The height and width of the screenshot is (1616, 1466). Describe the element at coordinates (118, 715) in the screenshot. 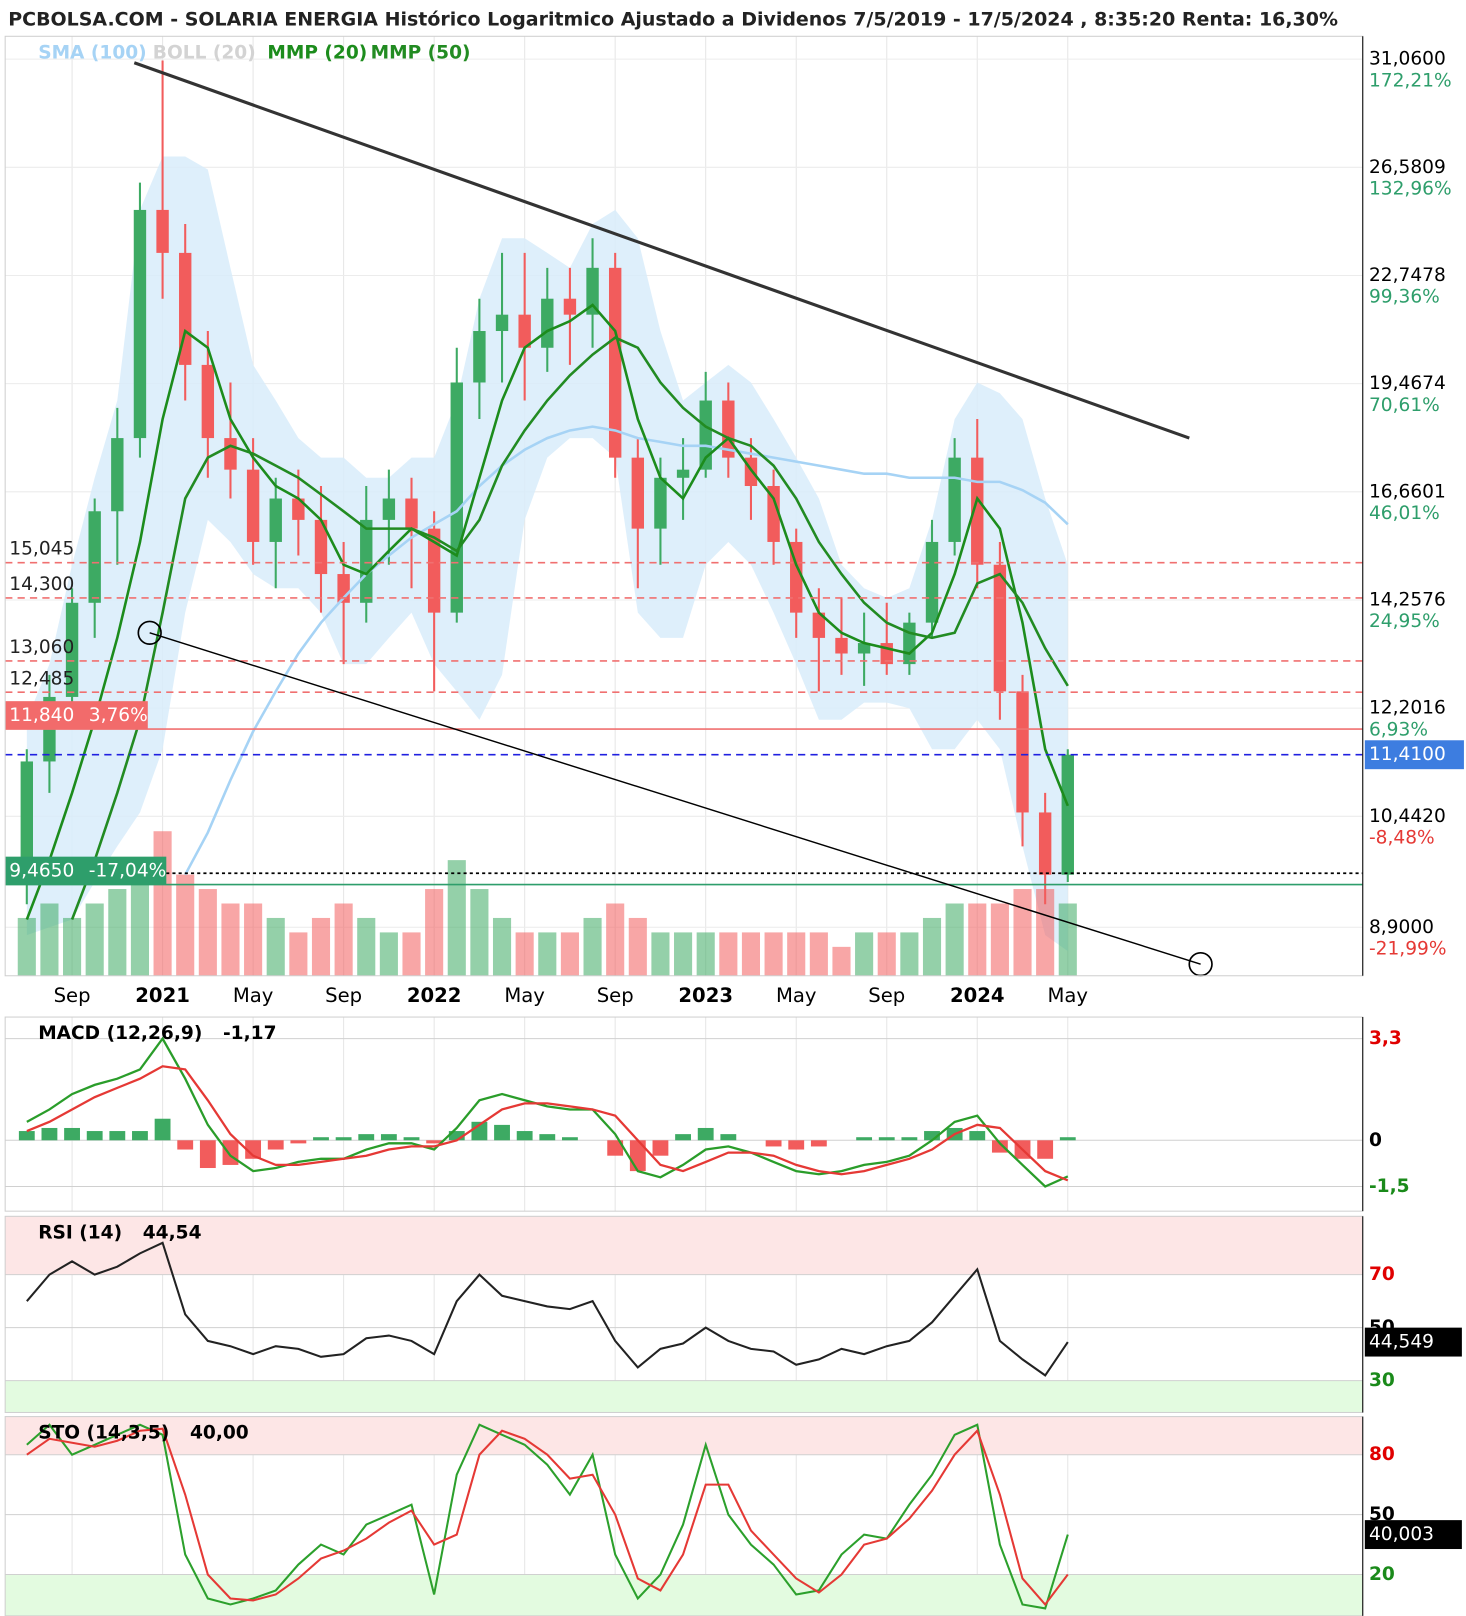

I see `level-change: 3,76%` at that location.